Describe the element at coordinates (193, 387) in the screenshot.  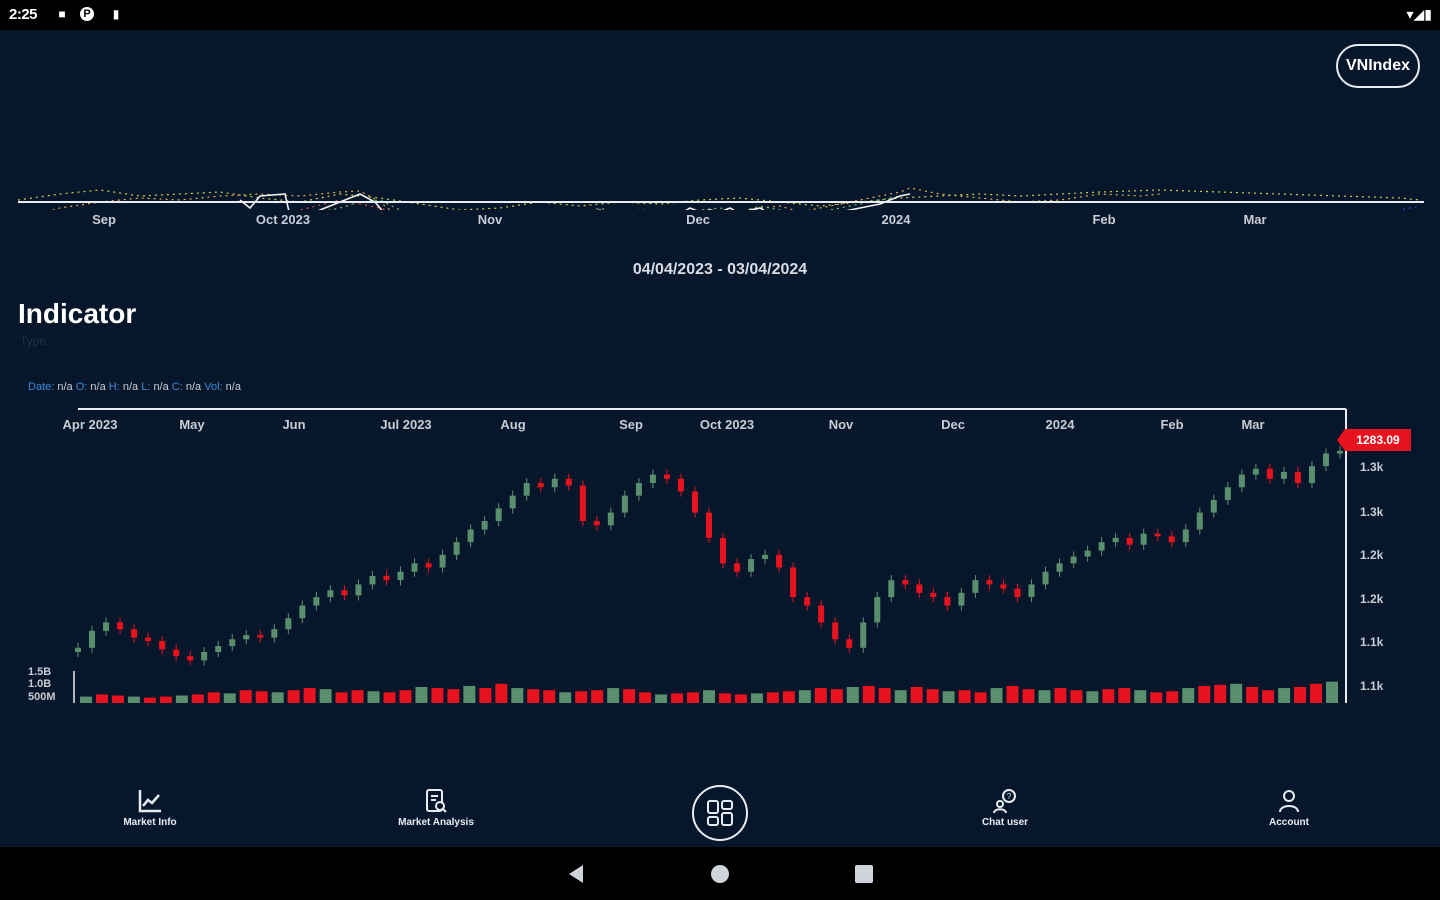
I see `ohlc-close-value: n/a` at that location.